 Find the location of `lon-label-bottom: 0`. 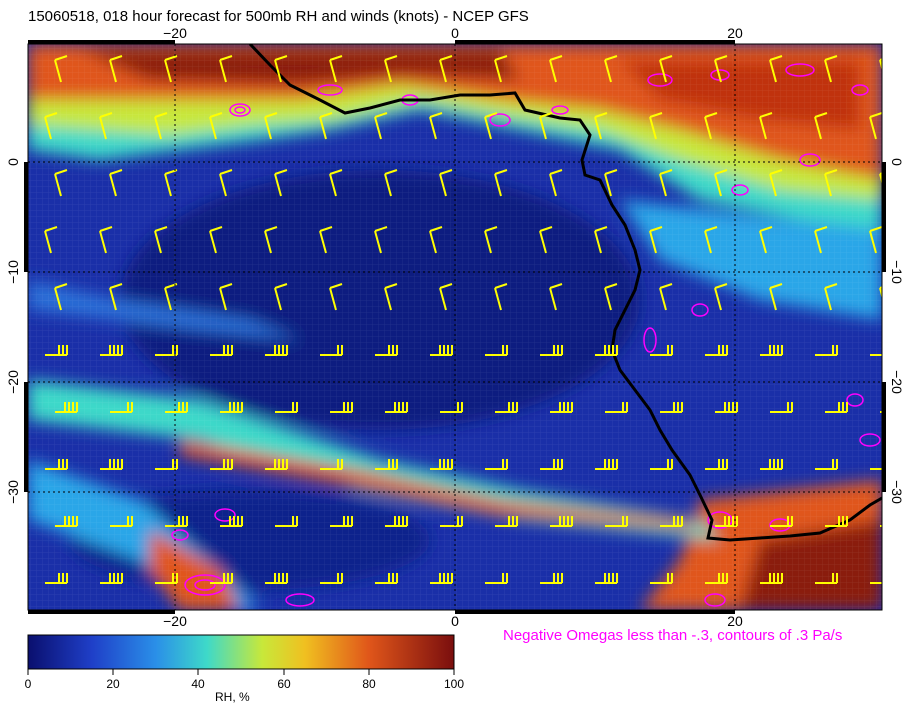

lon-label-bottom: 0 is located at coordinates (455, 621).